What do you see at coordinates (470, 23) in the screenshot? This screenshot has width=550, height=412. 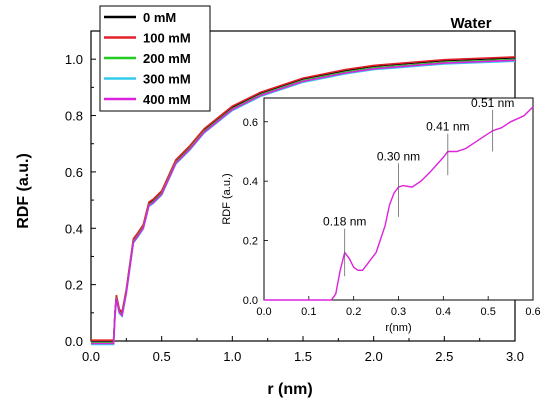 I see `chart-title: Water` at bounding box center [470, 23].